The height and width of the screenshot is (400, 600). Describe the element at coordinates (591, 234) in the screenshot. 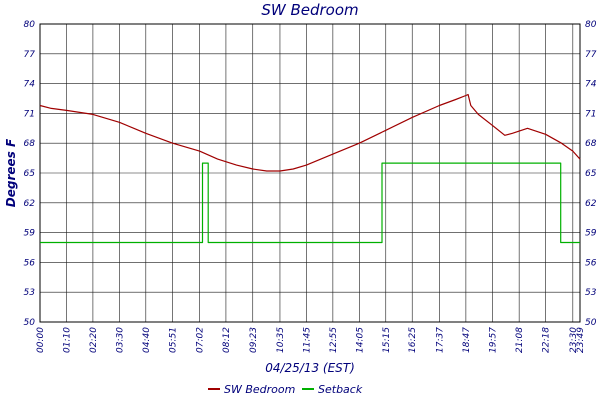

I see `y-tick-label-right: 59` at that location.